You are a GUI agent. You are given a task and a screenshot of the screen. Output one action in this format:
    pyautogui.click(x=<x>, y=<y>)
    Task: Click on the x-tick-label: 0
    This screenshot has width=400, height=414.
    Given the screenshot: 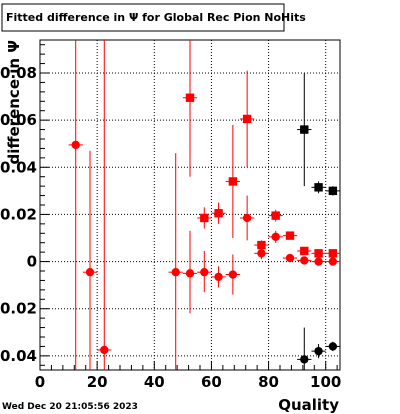 What is the action you would take?
    pyautogui.click(x=40, y=382)
    